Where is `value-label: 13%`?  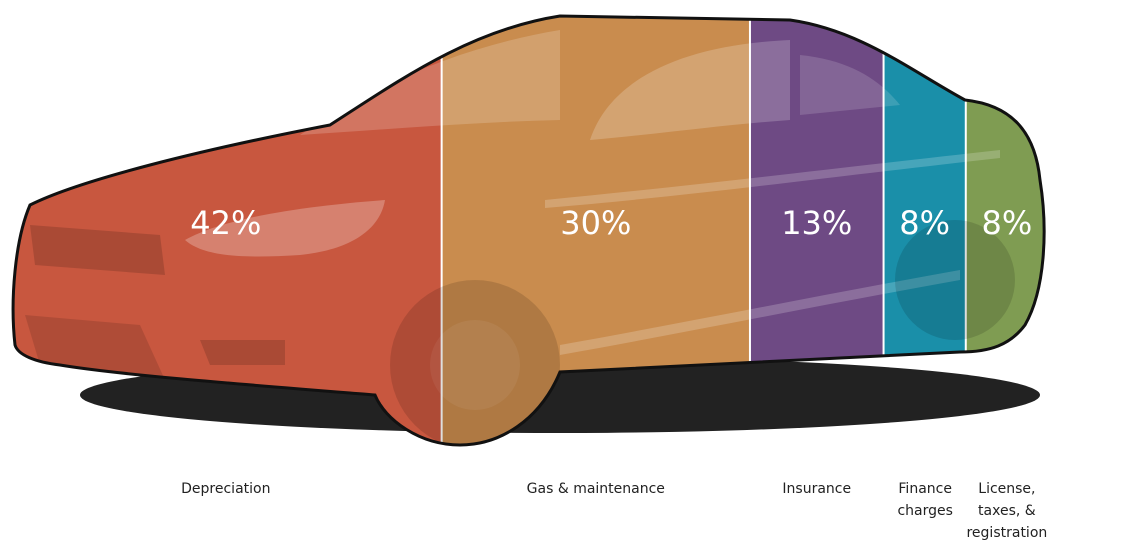
value-label: 13% is located at coordinates (816, 223).